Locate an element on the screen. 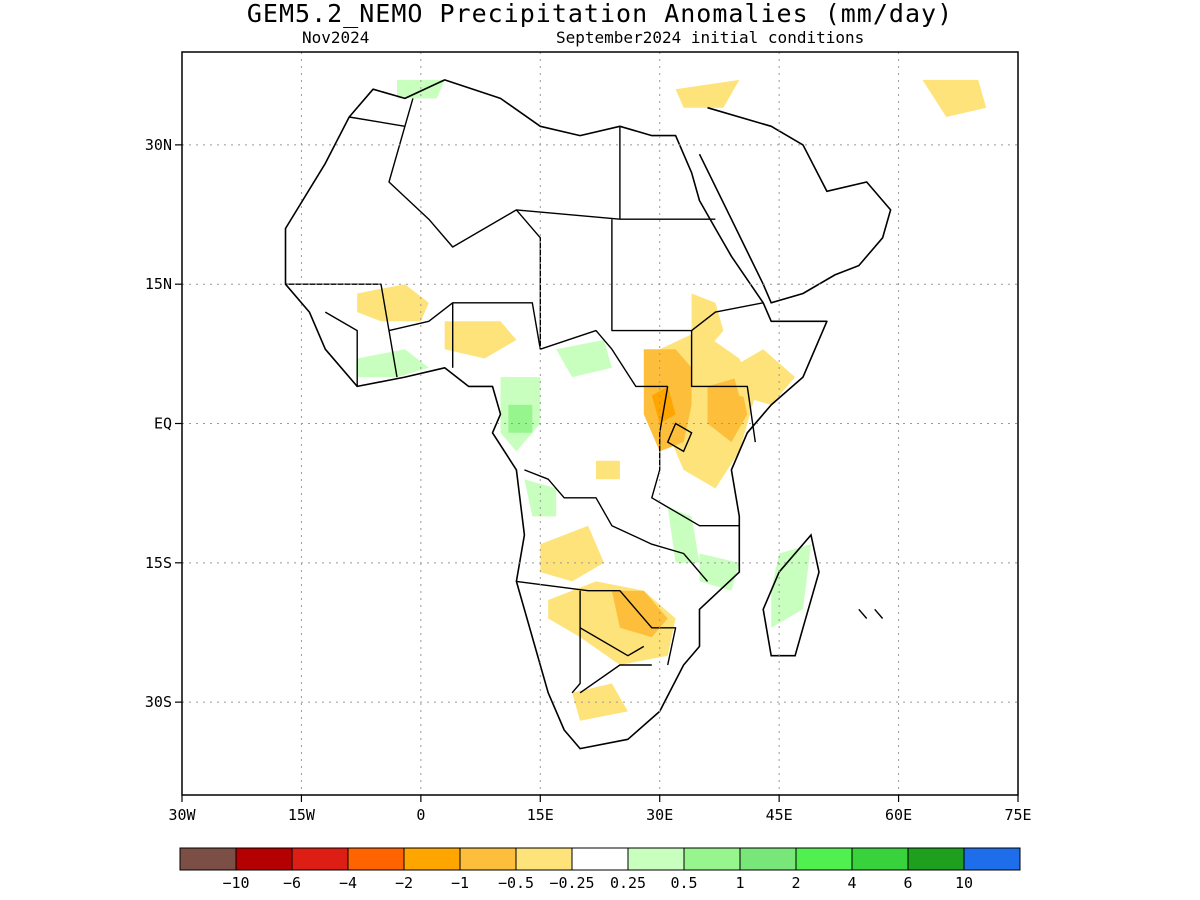  forecast-month: Nov2024 is located at coordinates (336, 37).